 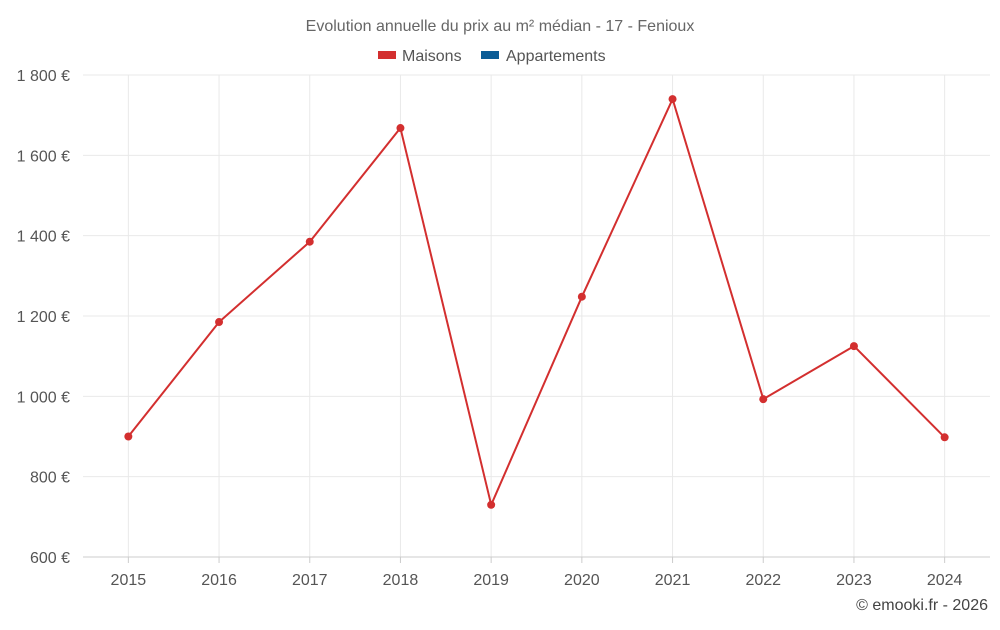 I want to click on x-tick-label: 2020, so click(x=582, y=580).